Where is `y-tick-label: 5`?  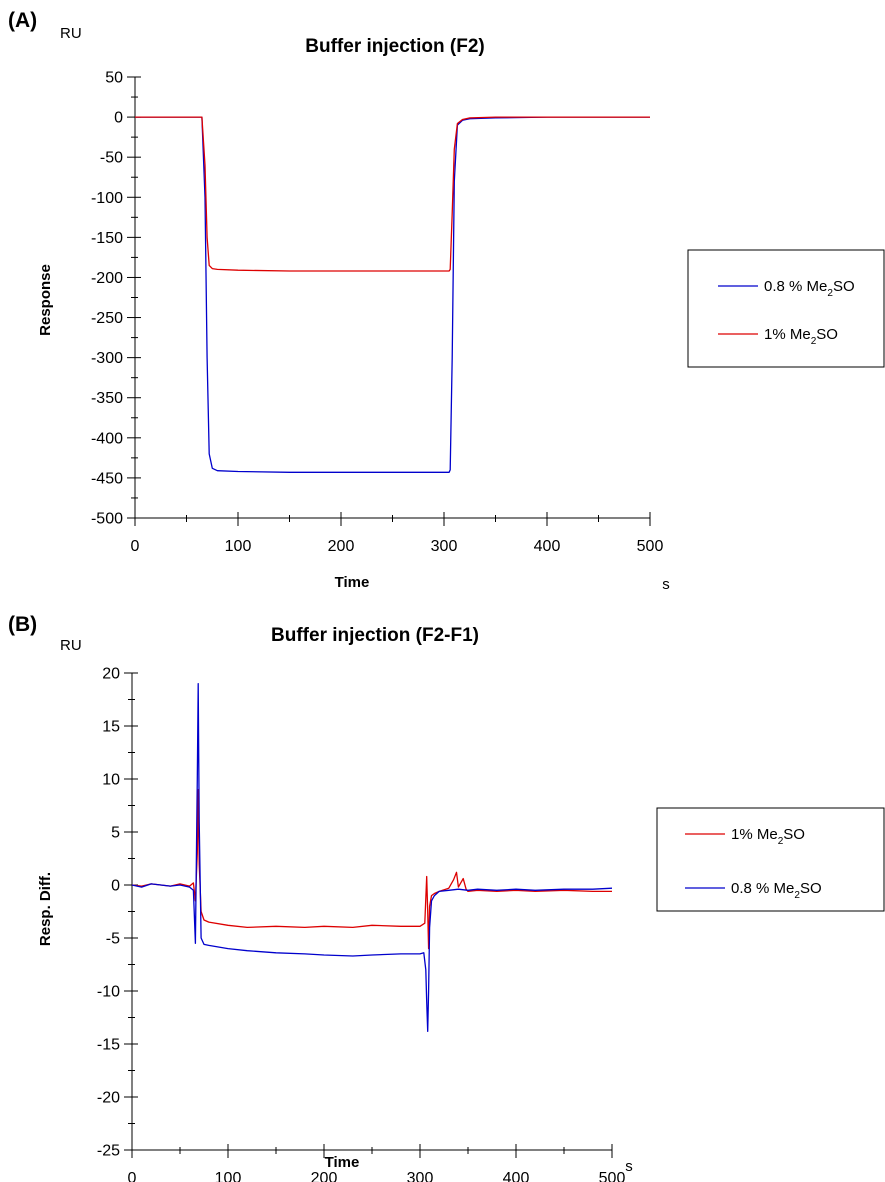
y-tick-label: 5 is located at coordinates (115, 833).